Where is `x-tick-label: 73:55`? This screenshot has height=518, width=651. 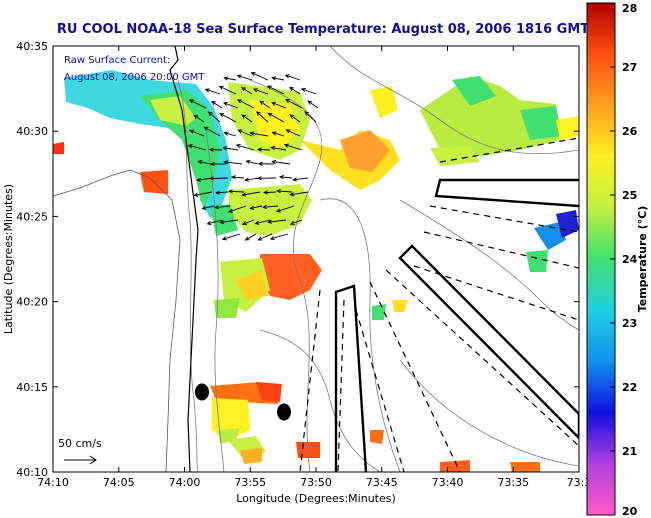
x-tick-label: 73:55 is located at coordinates (250, 482).